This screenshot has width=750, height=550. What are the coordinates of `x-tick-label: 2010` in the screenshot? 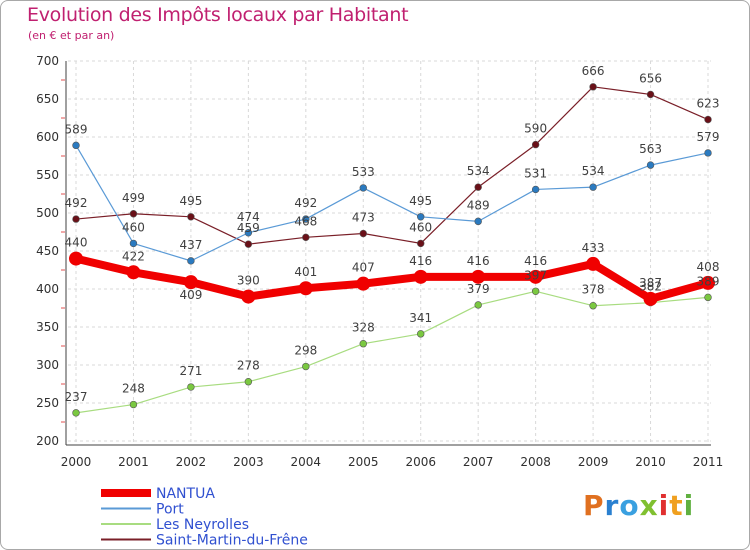 It's located at (650, 462).